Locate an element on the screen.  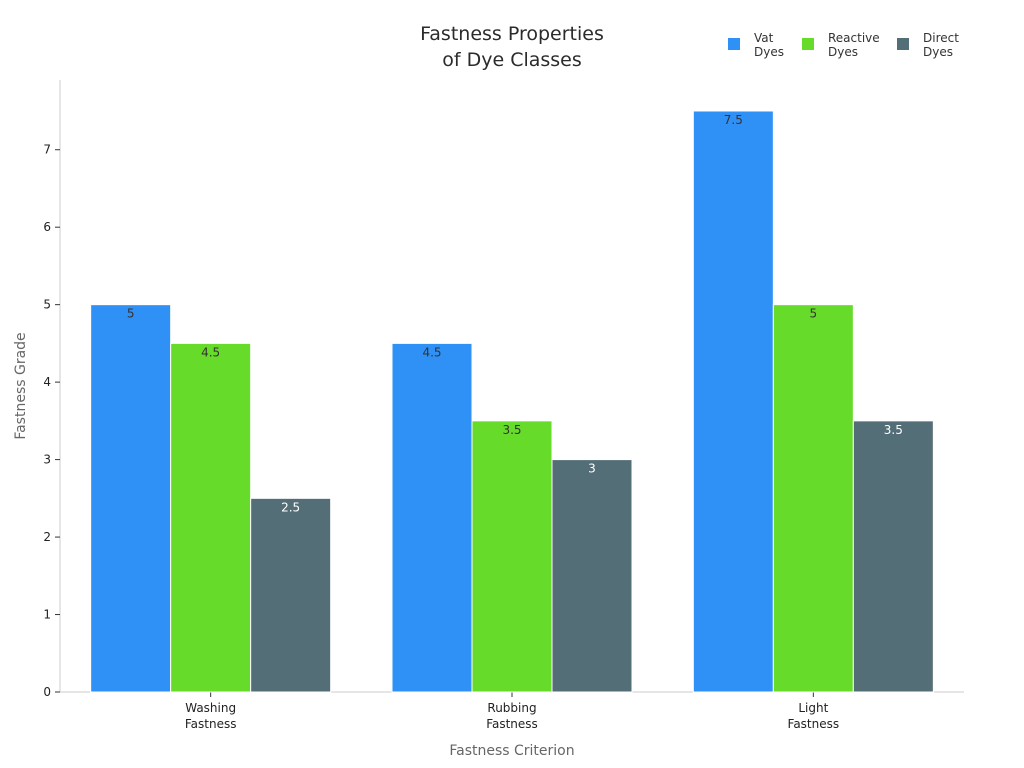
x-category-label: Washing is located at coordinates (210, 708).